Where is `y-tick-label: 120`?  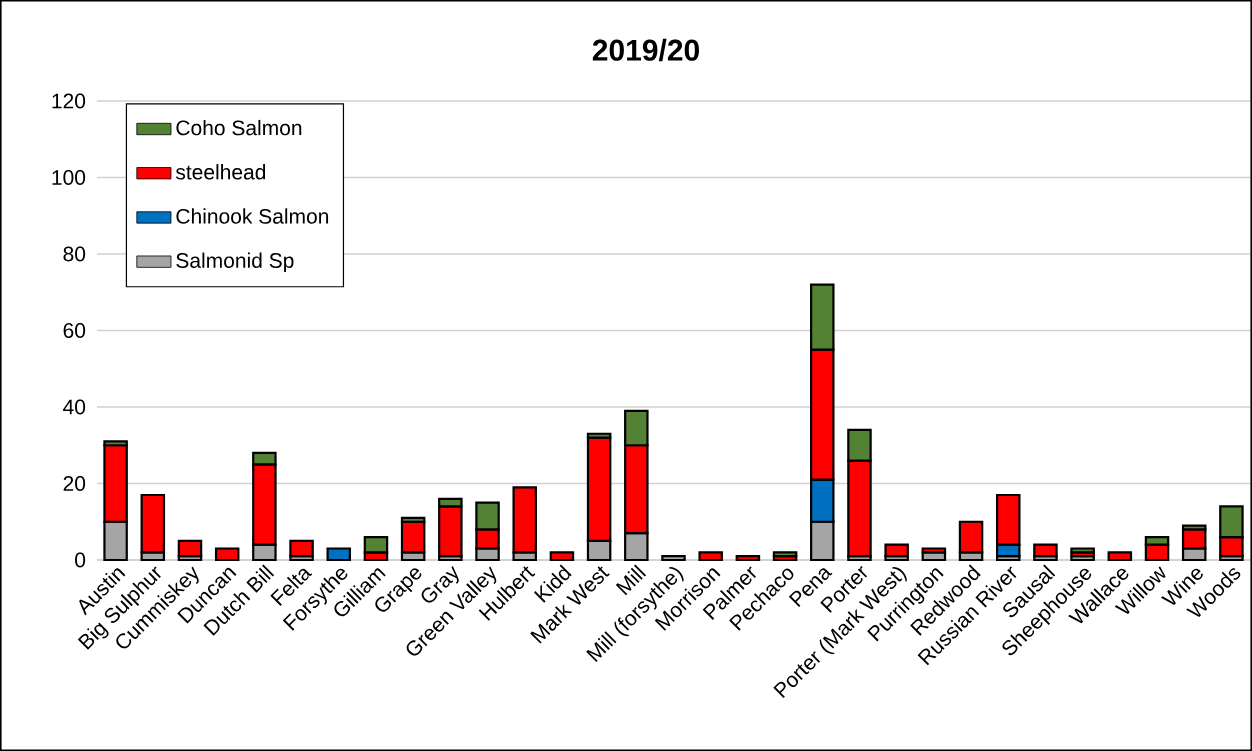 y-tick-label: 120 is located at coordinates (69, 101).